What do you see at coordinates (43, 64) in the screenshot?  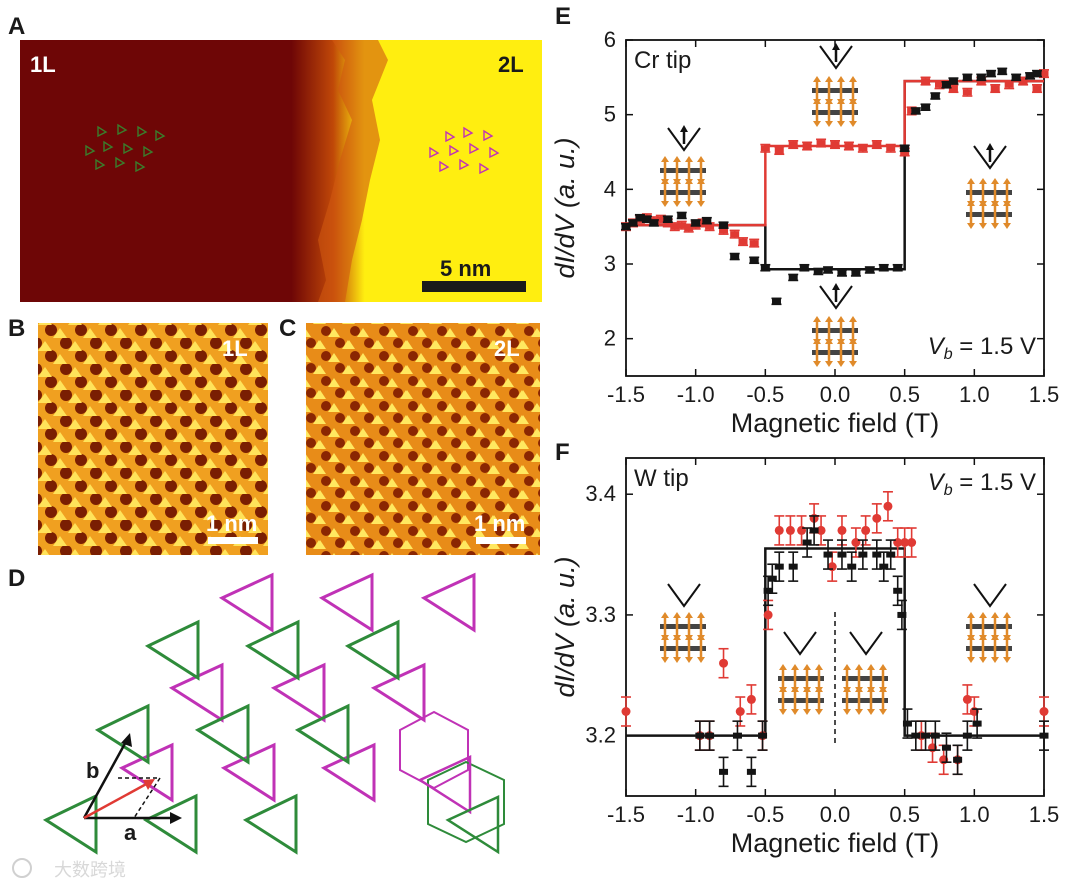 I see `panel-a-left-layer-label: 1L` at bounding box center [43, 64].